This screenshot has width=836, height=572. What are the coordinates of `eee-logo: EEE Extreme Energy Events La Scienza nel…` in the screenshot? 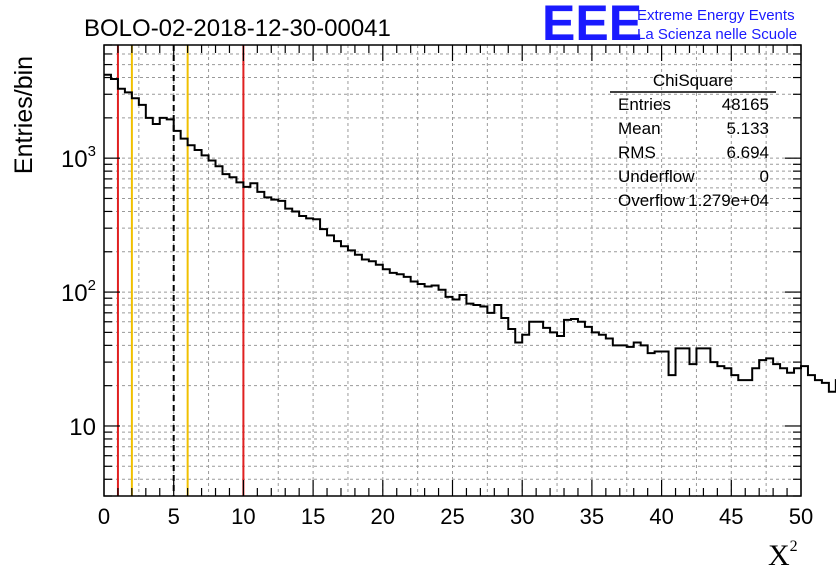 It's located at (669, 25).